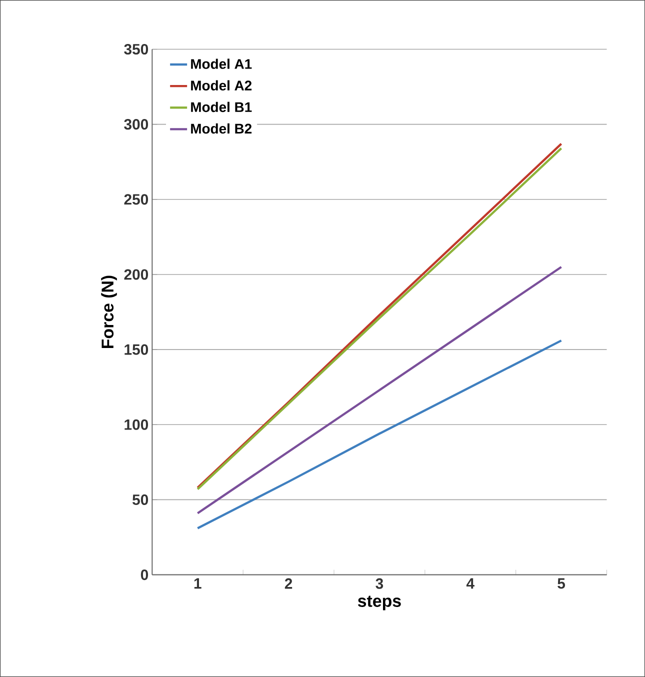 This screenshot has height=677, width=645. I want to click on y-tick-label: 150, so click(136, 349).